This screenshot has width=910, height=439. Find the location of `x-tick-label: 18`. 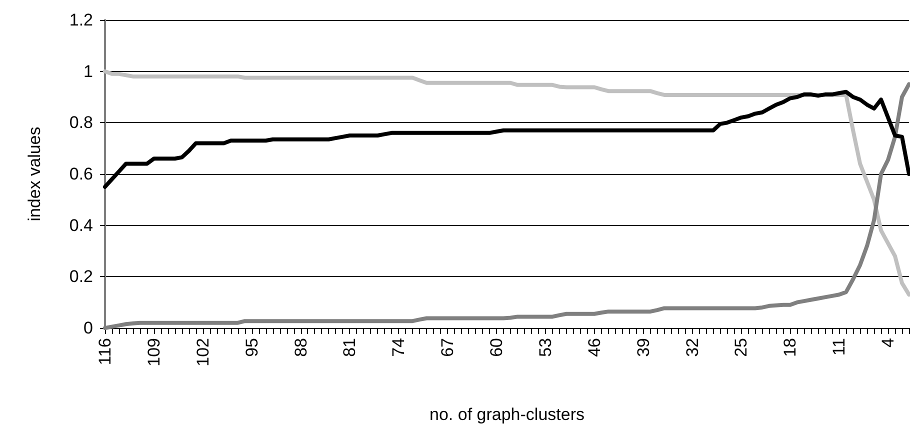

x-tick-label: 18 is located at coordinates (790, 347).